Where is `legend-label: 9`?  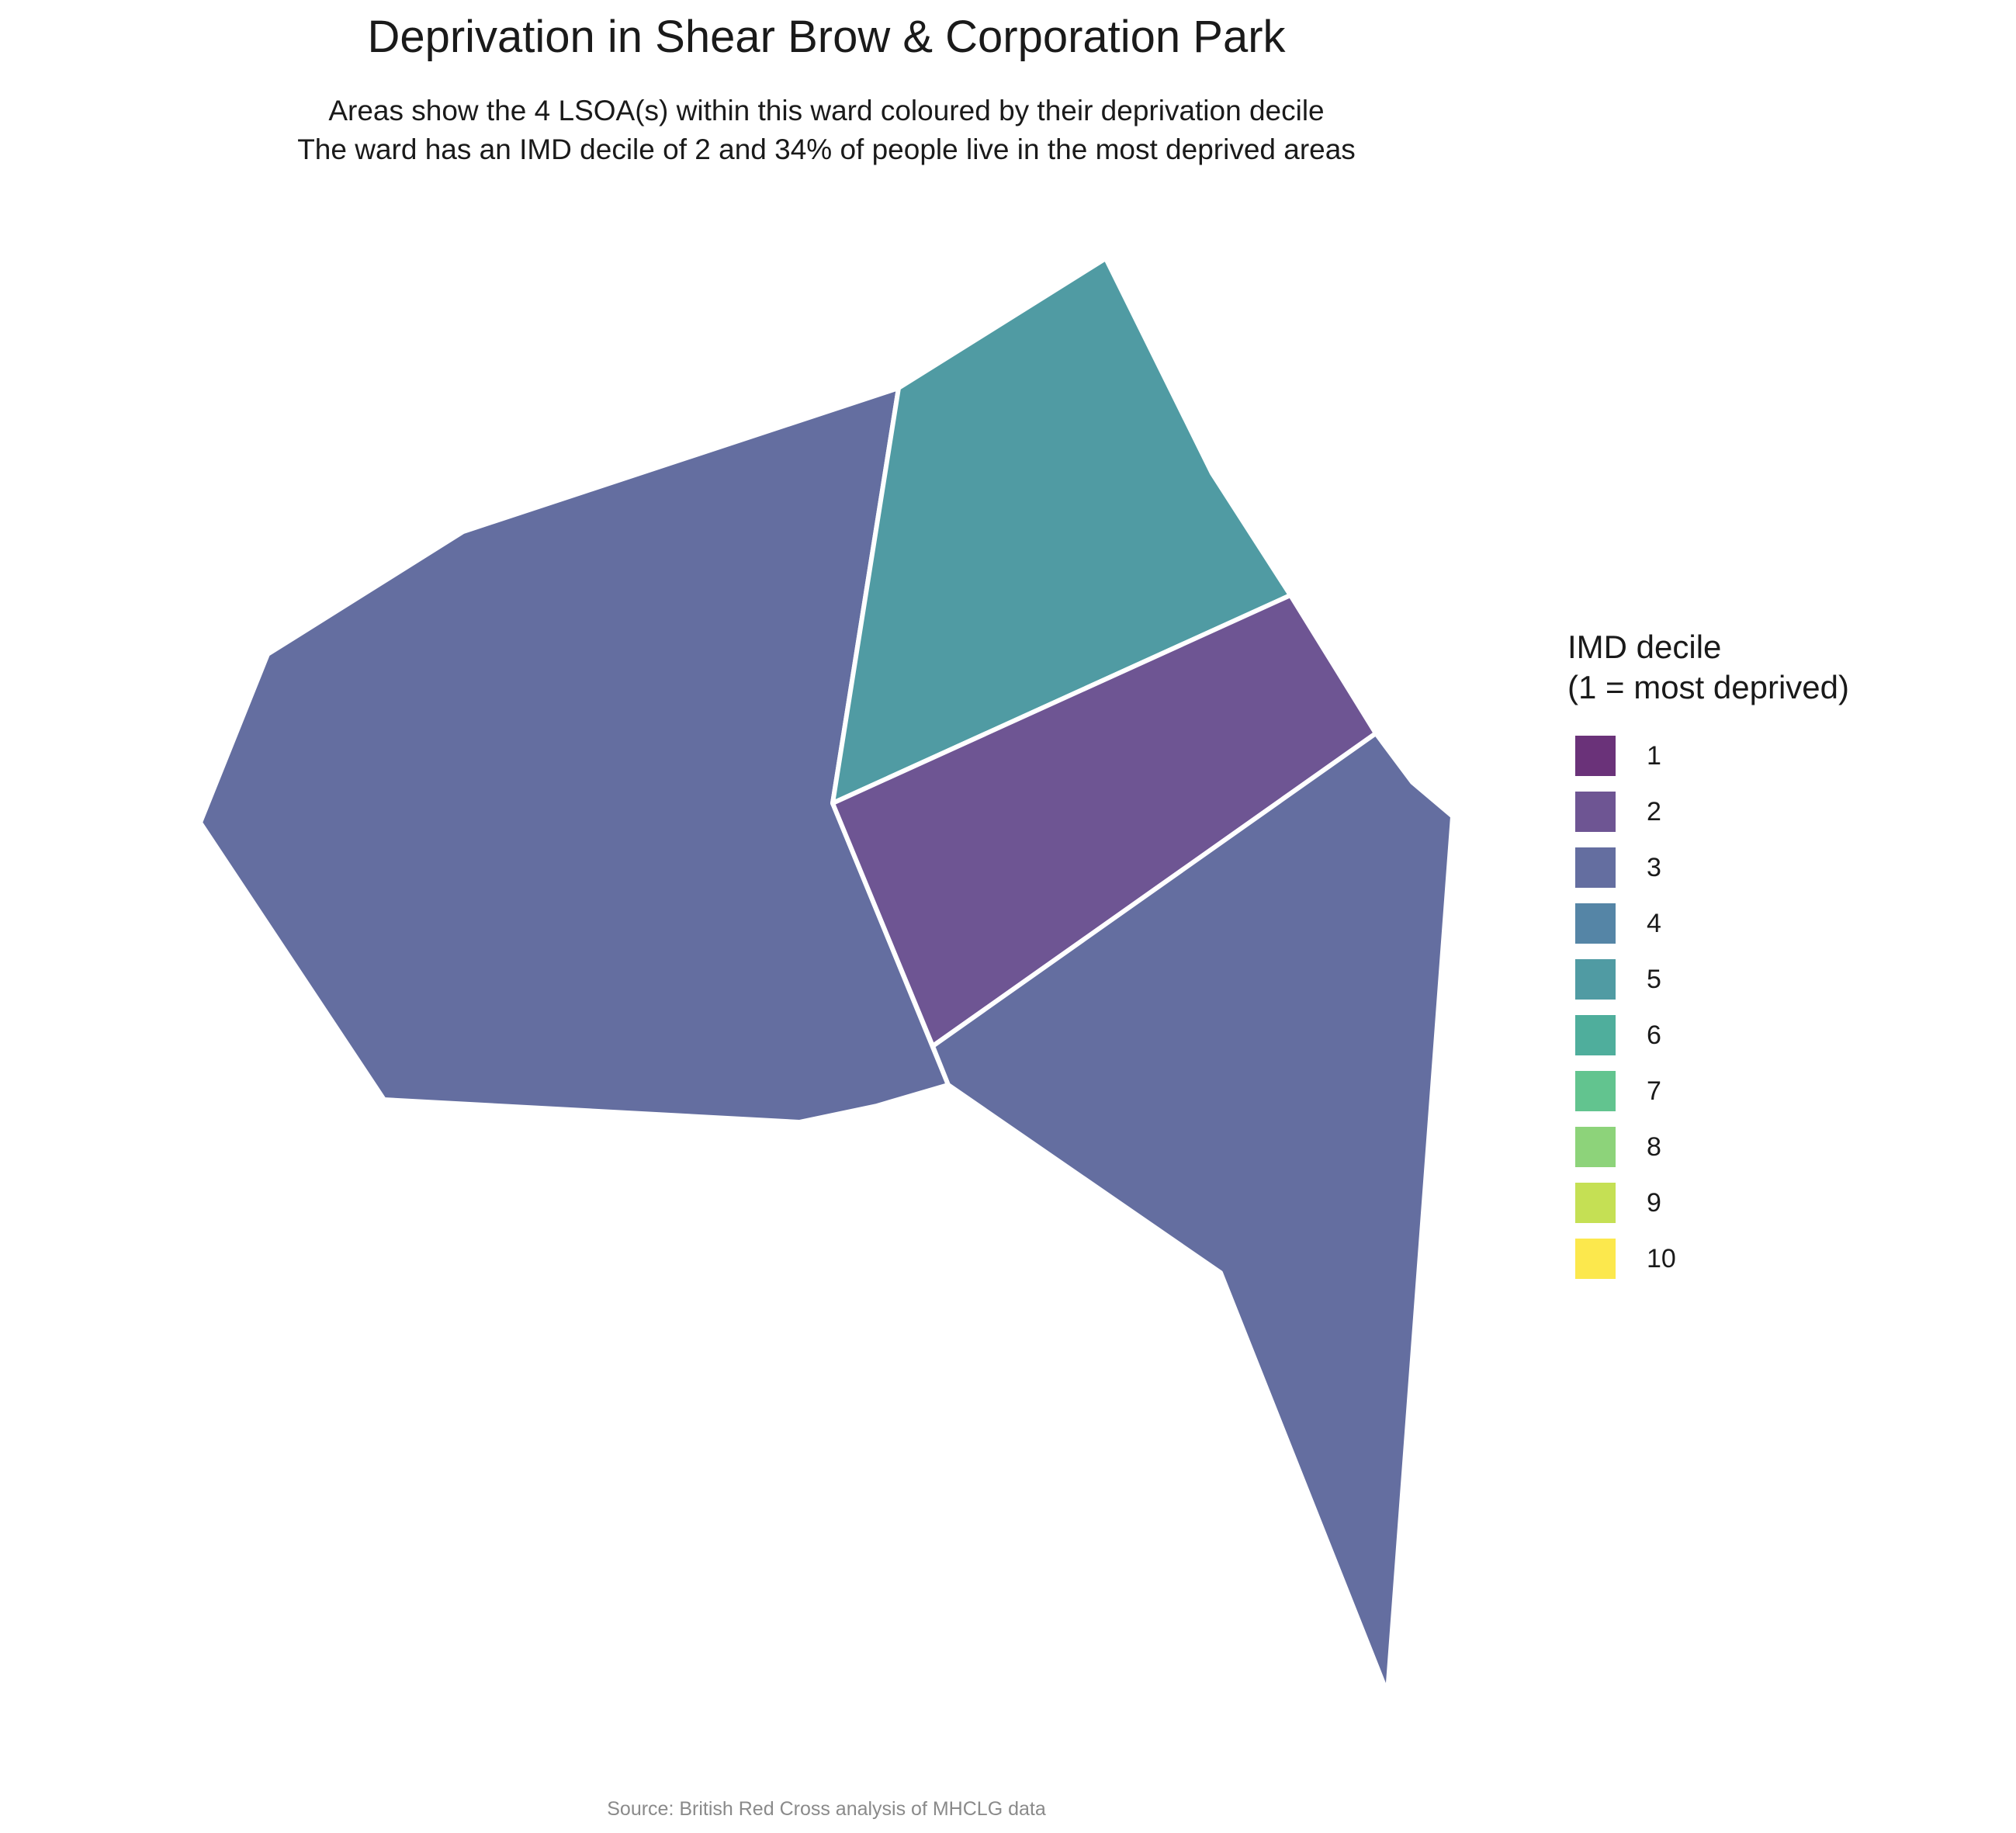
legend-label: 9 is located at coordinates (1654, 1202).